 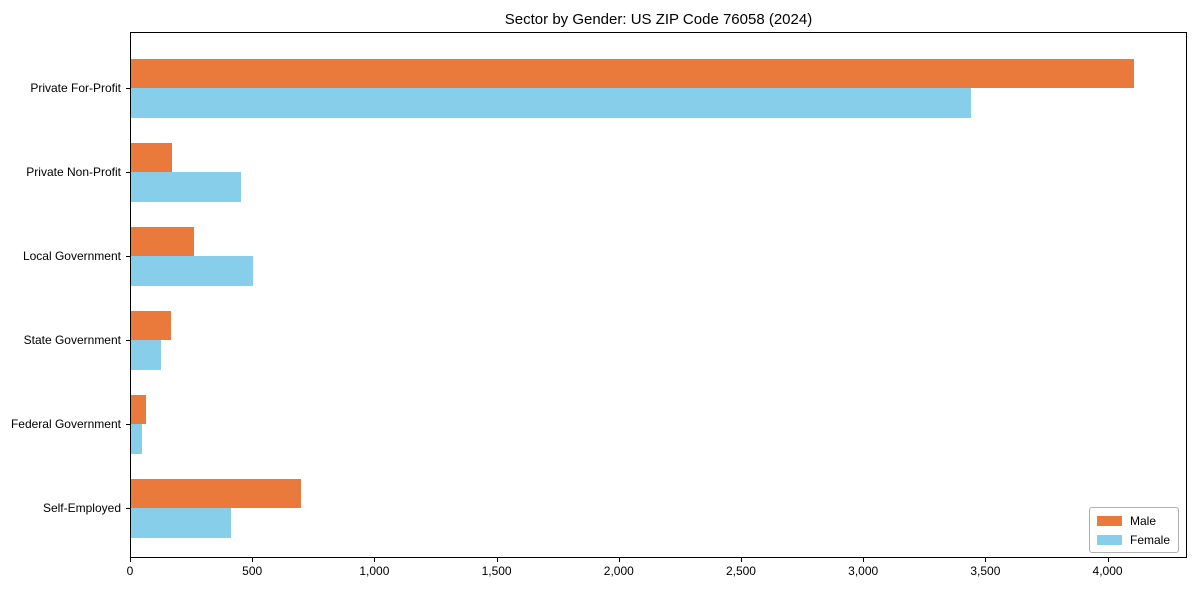 I want to click on xtick-label-5: 2,500, so click(x=740, y=571).